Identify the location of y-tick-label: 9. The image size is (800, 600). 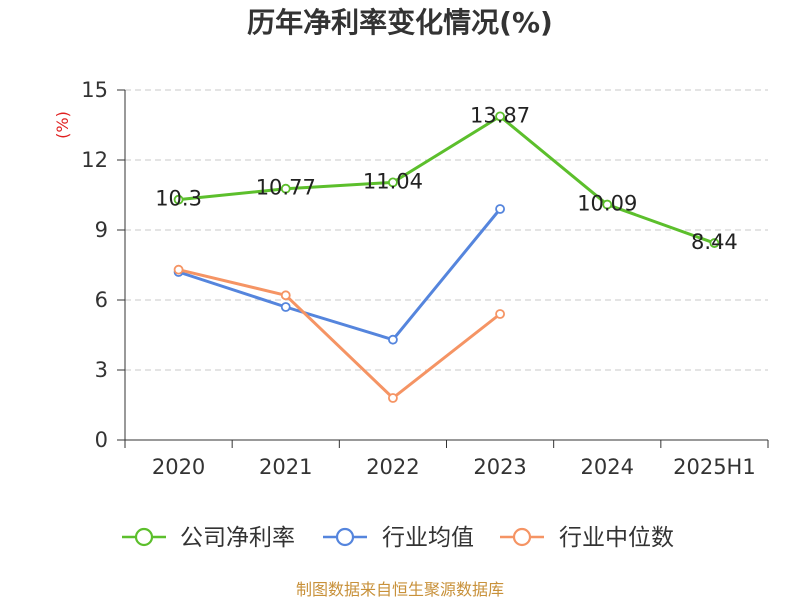
(101, 230).